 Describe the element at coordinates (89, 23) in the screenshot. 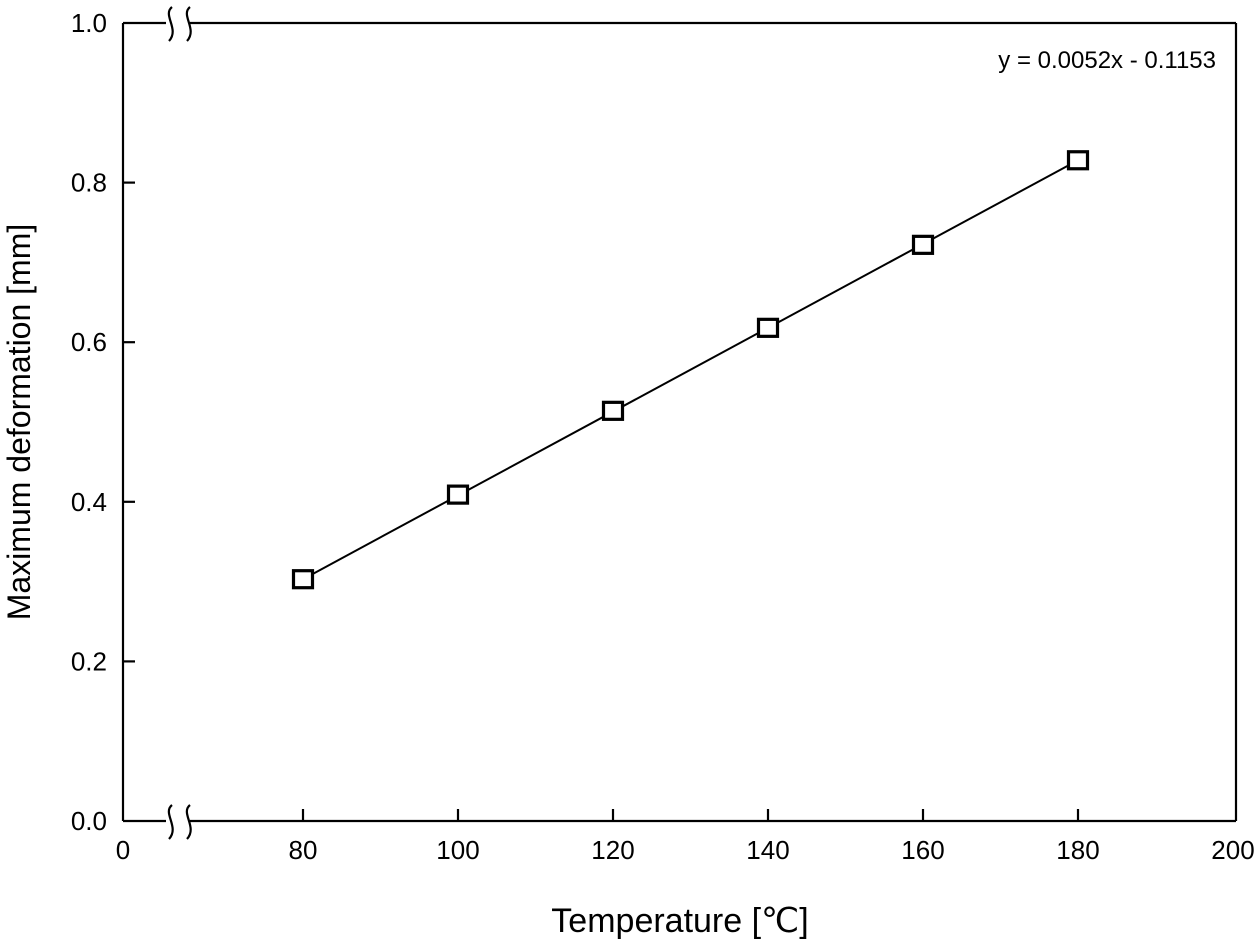

I see `y-tick-label: 1.0` at that location.